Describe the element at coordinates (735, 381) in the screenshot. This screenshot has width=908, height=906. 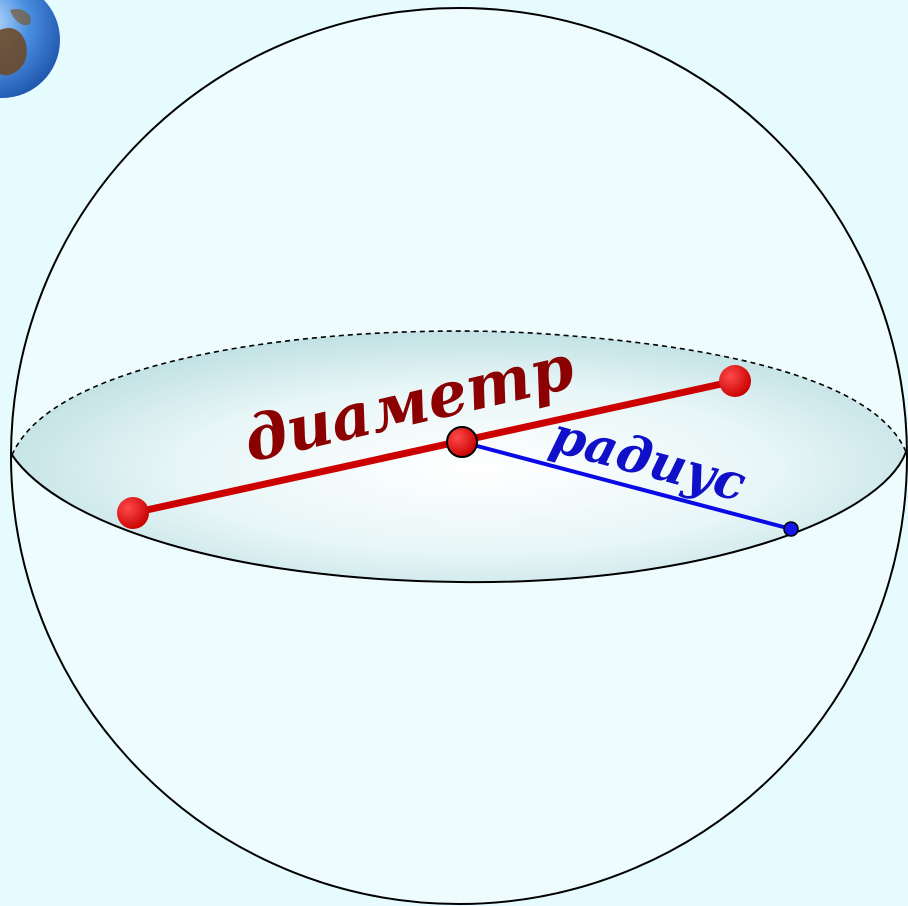
I see `diameter-endpoint-right` at that location.